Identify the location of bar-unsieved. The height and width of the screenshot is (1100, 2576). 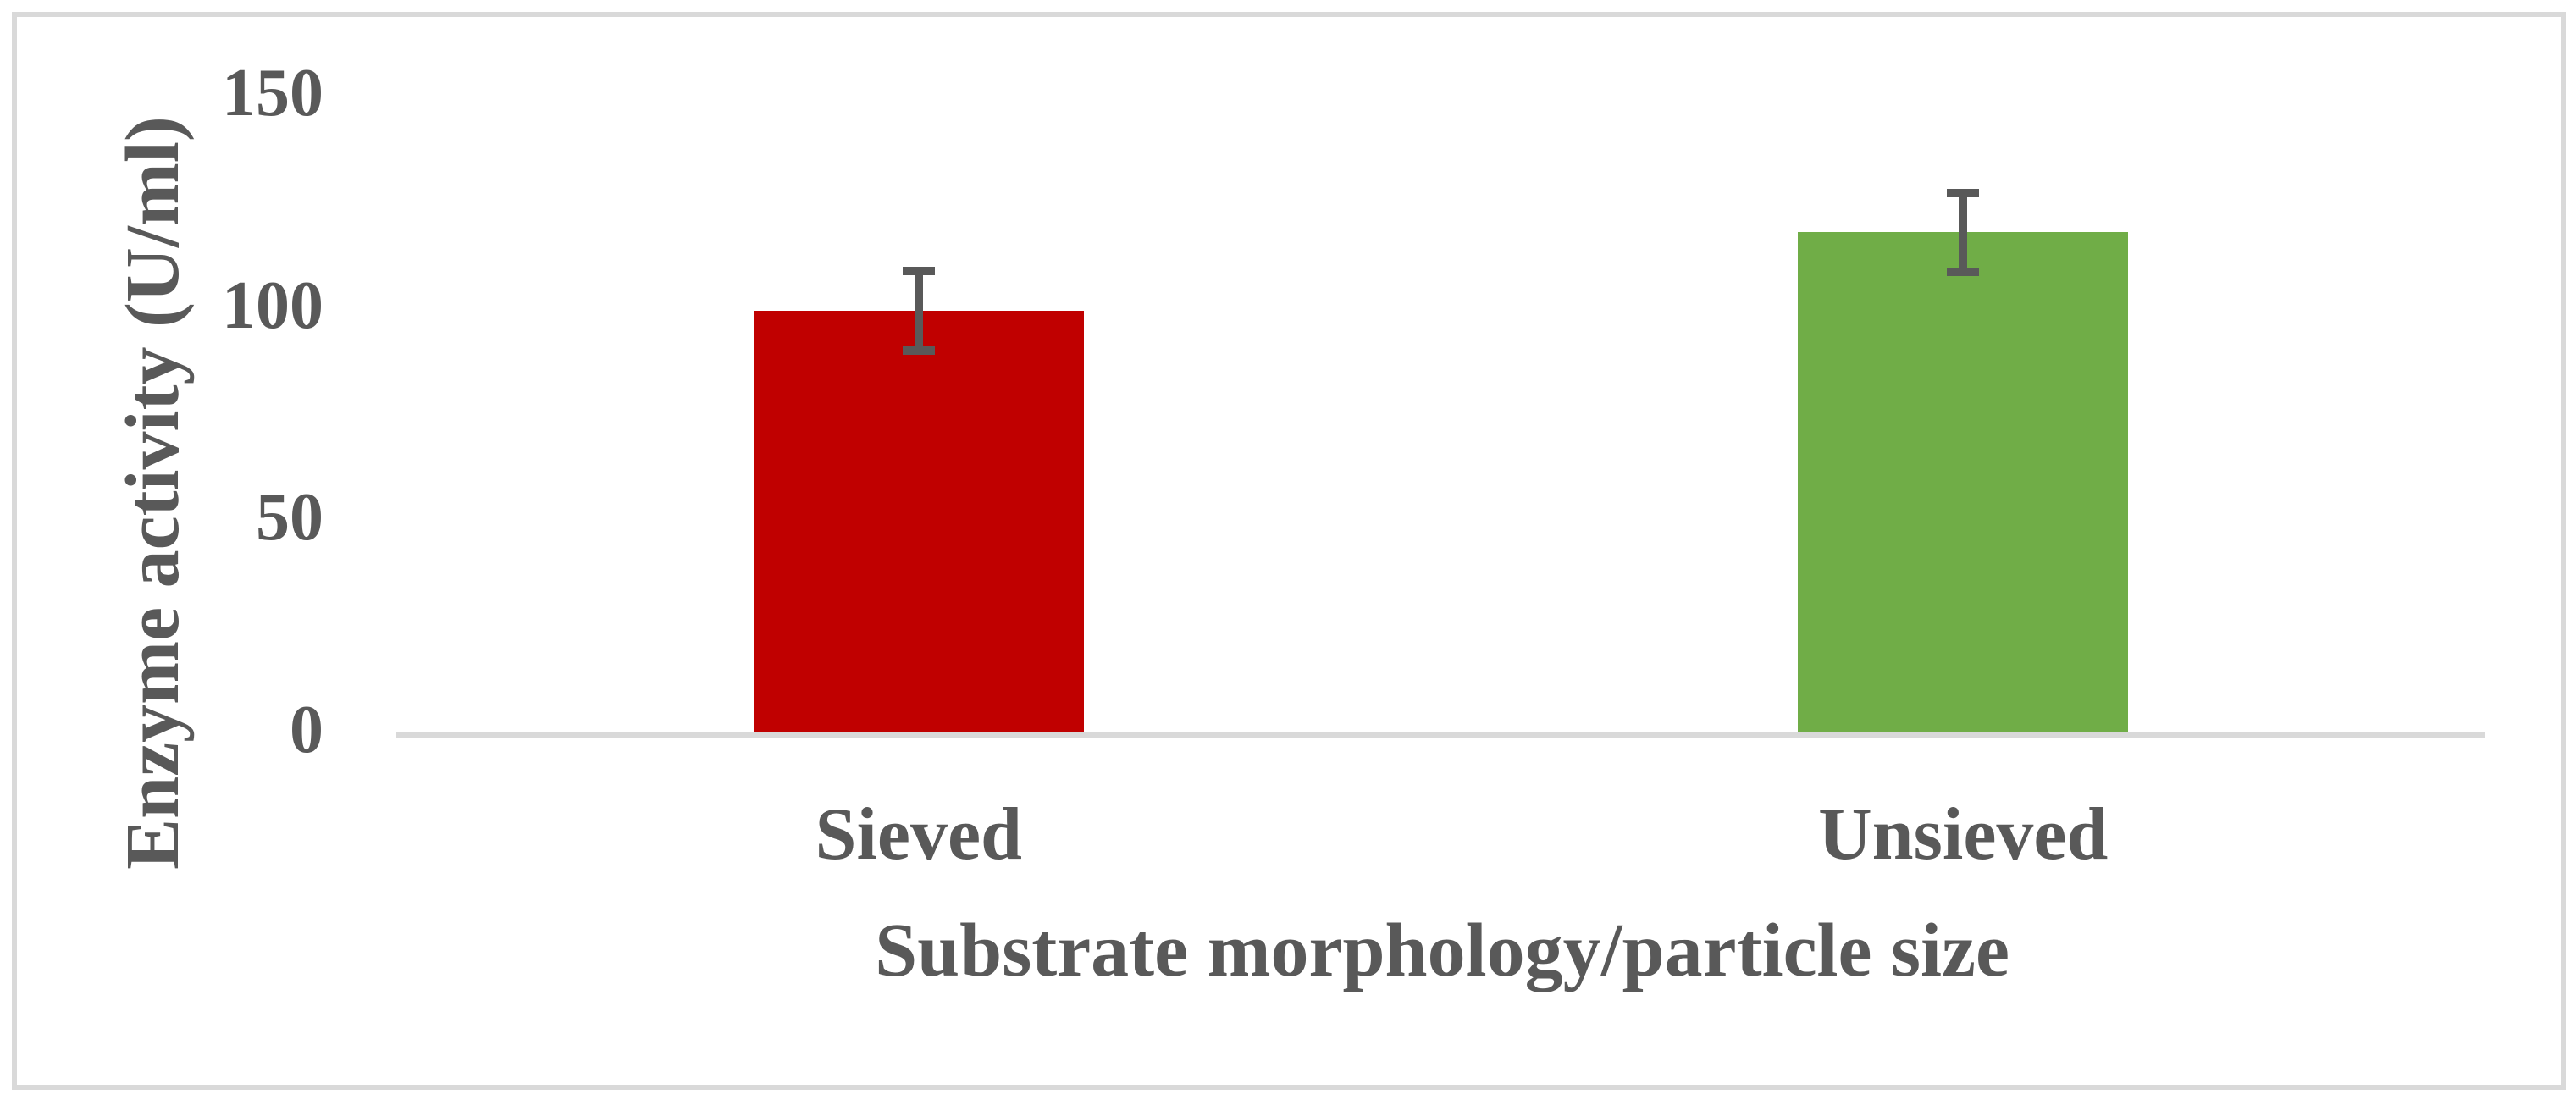
(1964, 482).